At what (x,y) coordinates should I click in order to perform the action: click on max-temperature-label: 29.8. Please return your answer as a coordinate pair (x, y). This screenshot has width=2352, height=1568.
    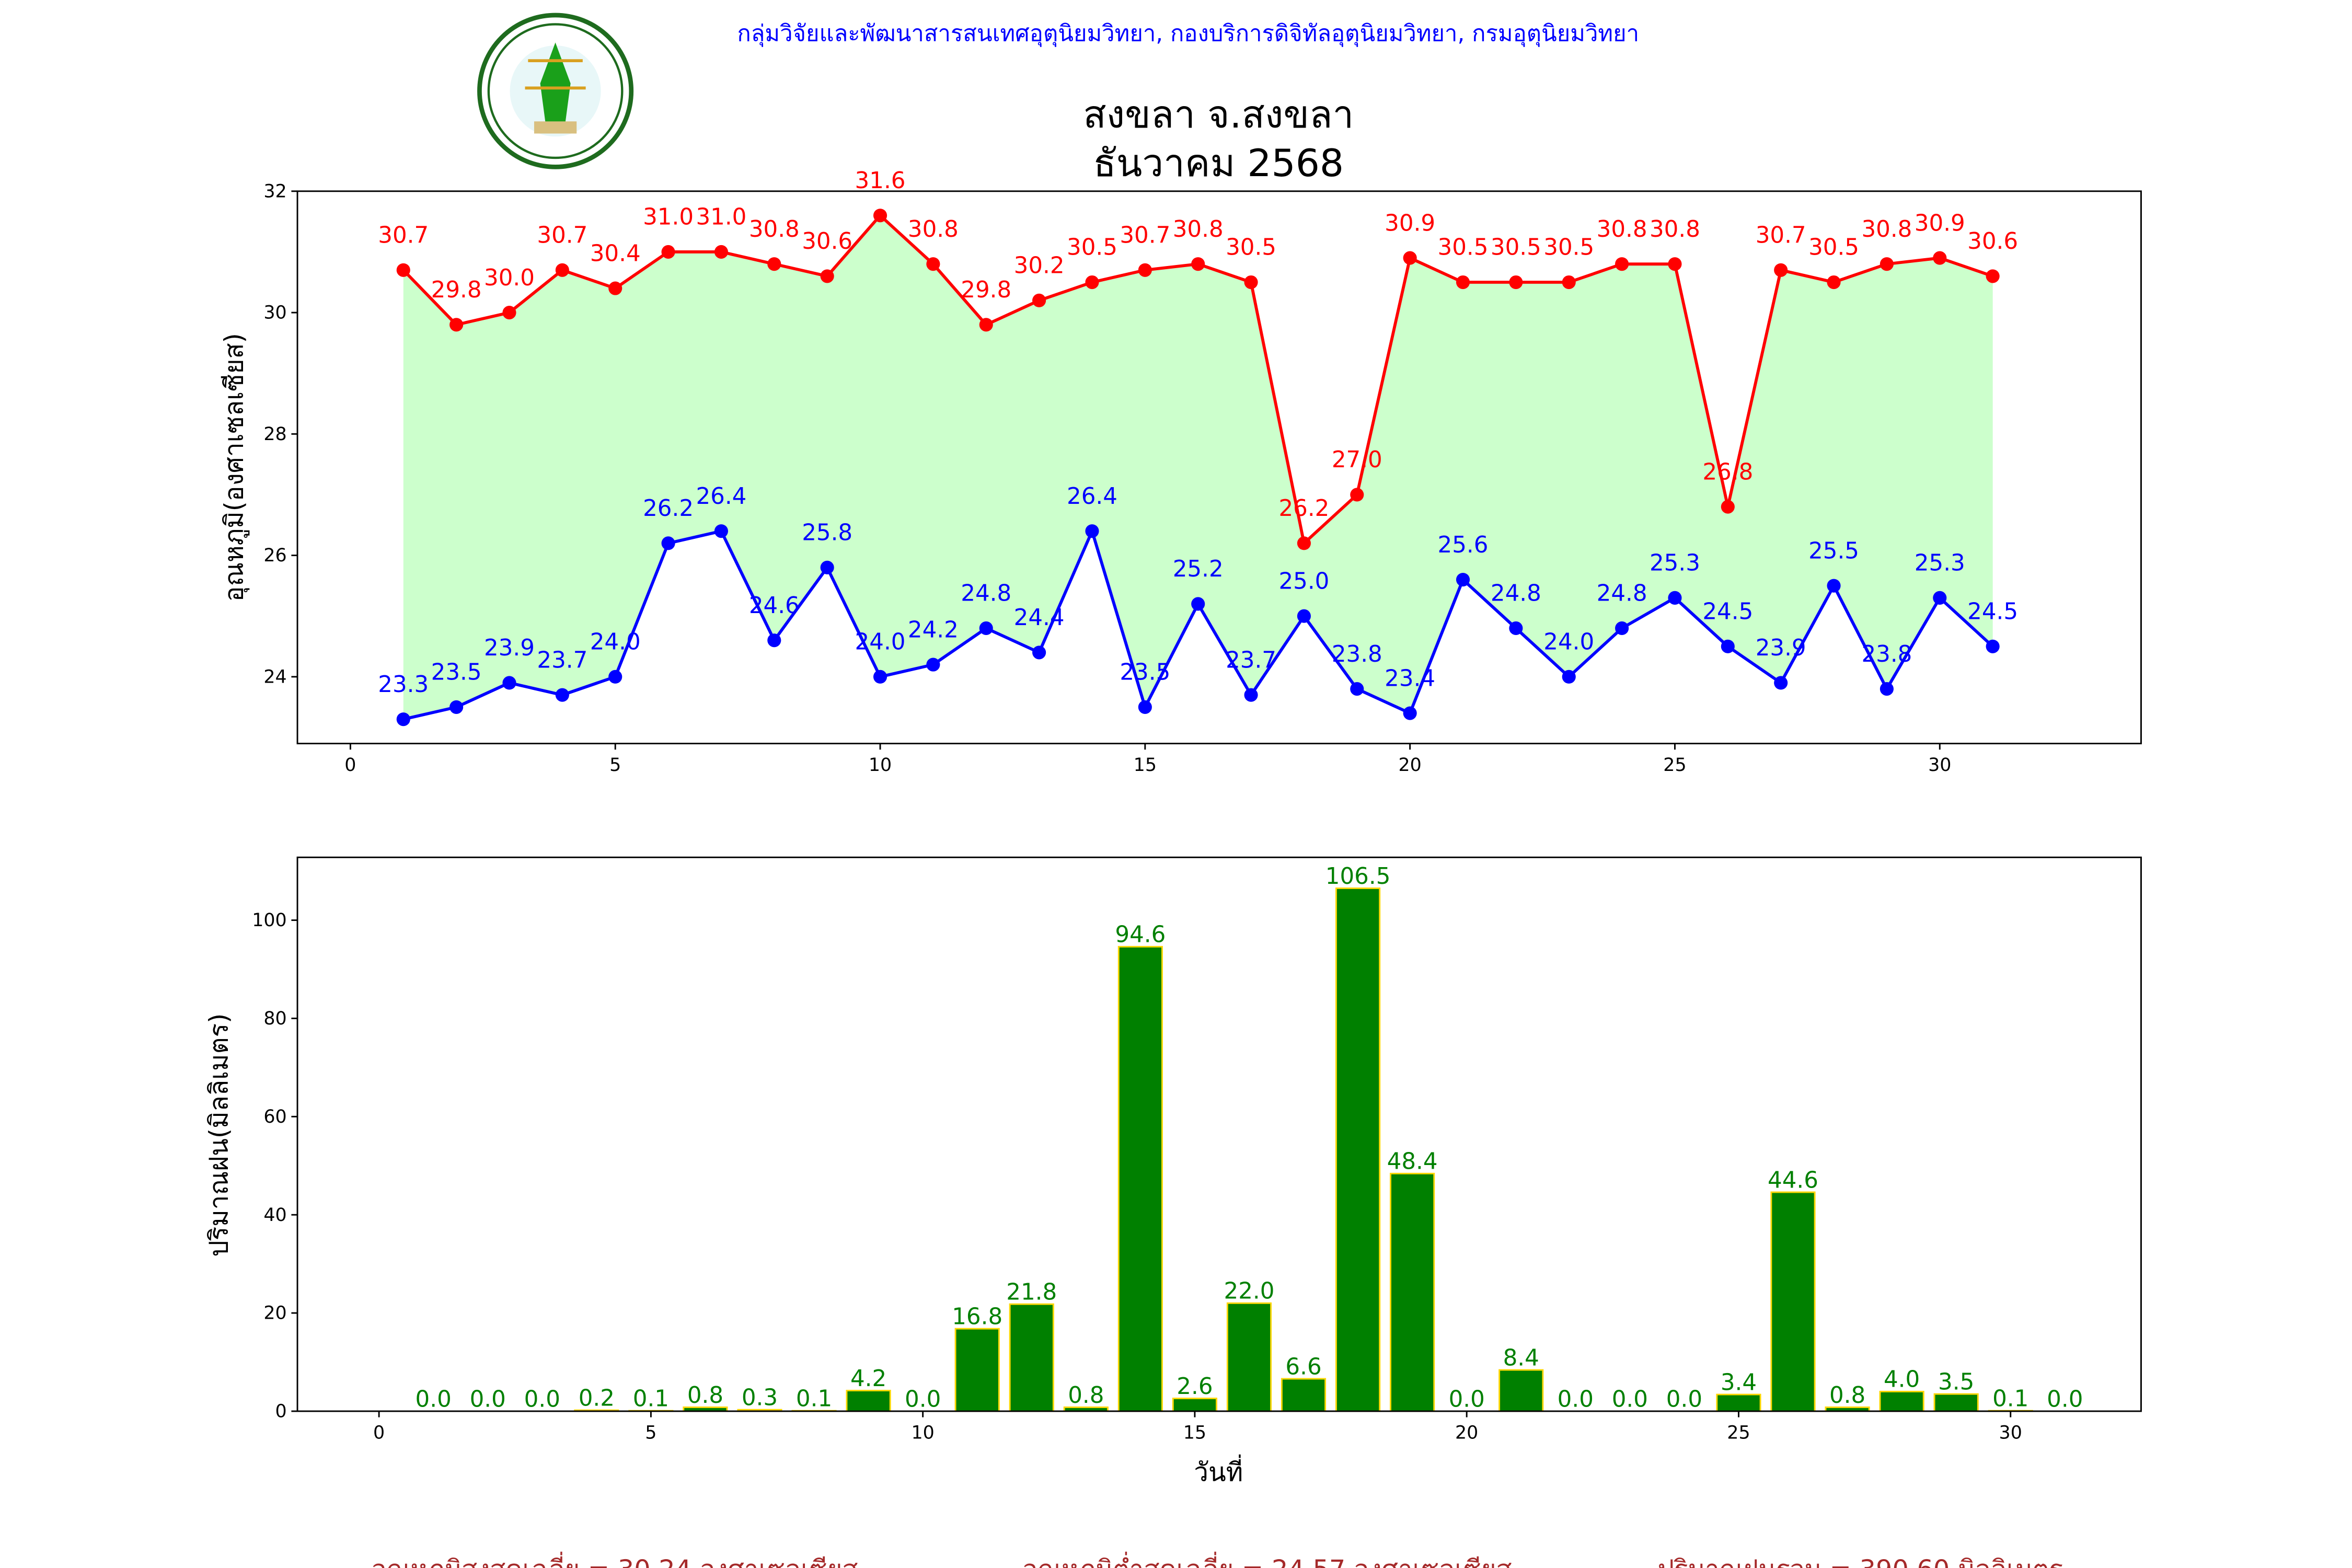
    Looking at the image, I should click on (456, 290).